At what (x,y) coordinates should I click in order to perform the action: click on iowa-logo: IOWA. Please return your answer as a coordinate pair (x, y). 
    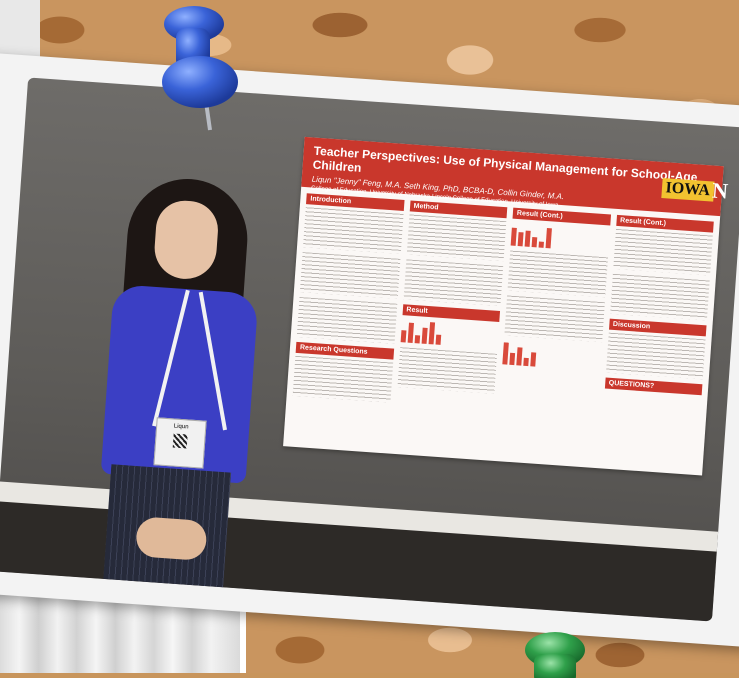
    Looking at the image, I should click on (687, 189).